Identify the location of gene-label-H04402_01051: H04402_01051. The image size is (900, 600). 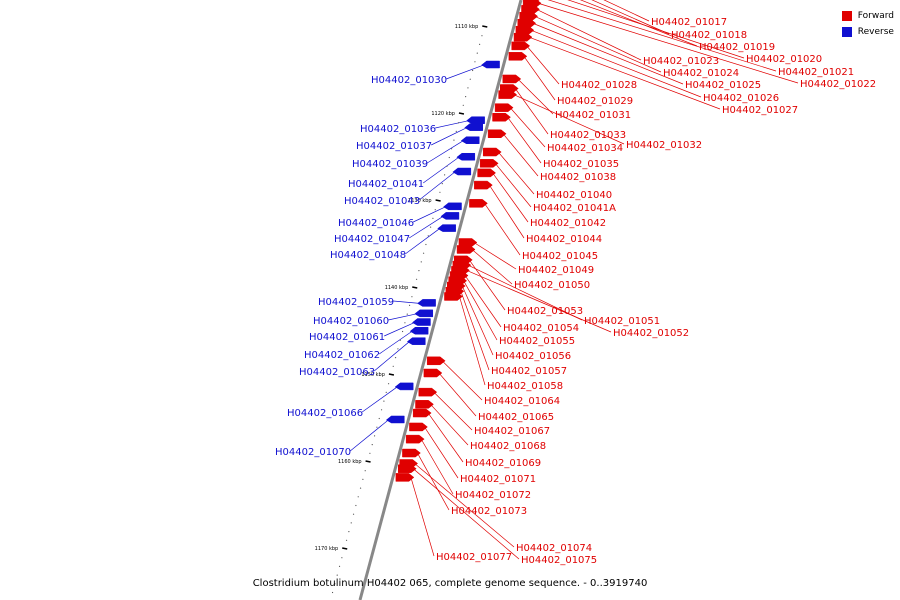
(622, 321).